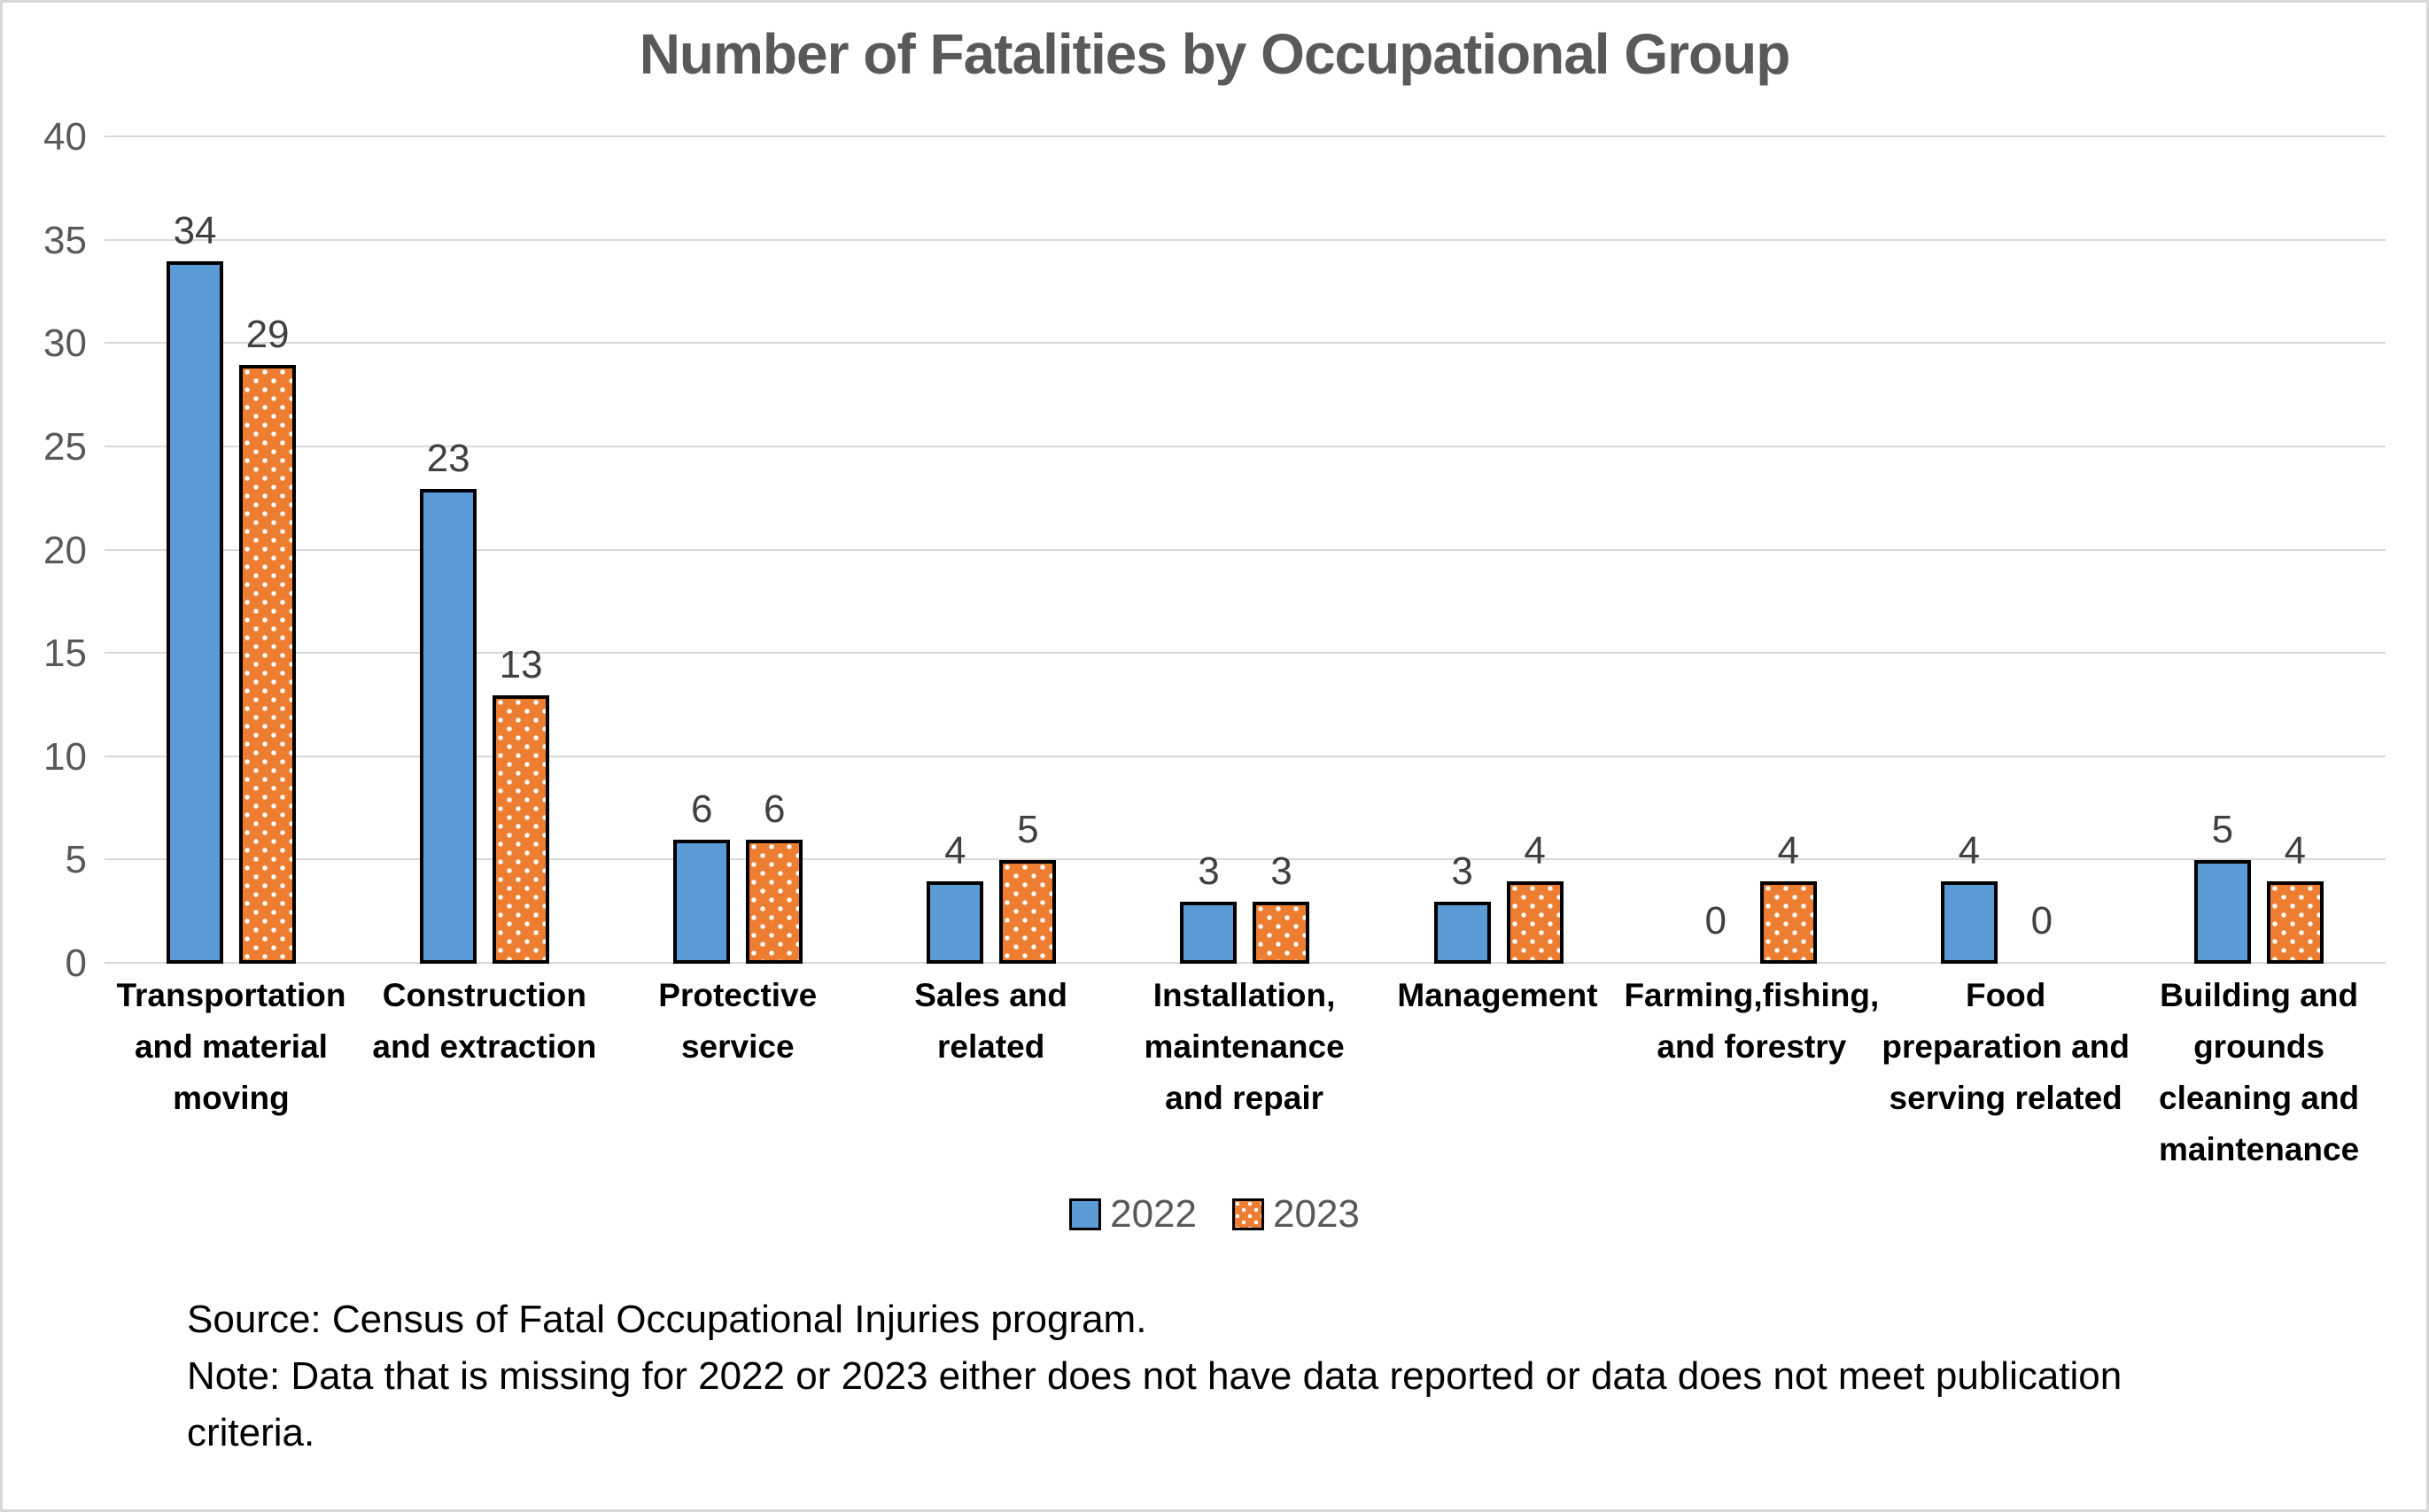  I want to click on bar-group-1: 34 29, so click(231, 551).